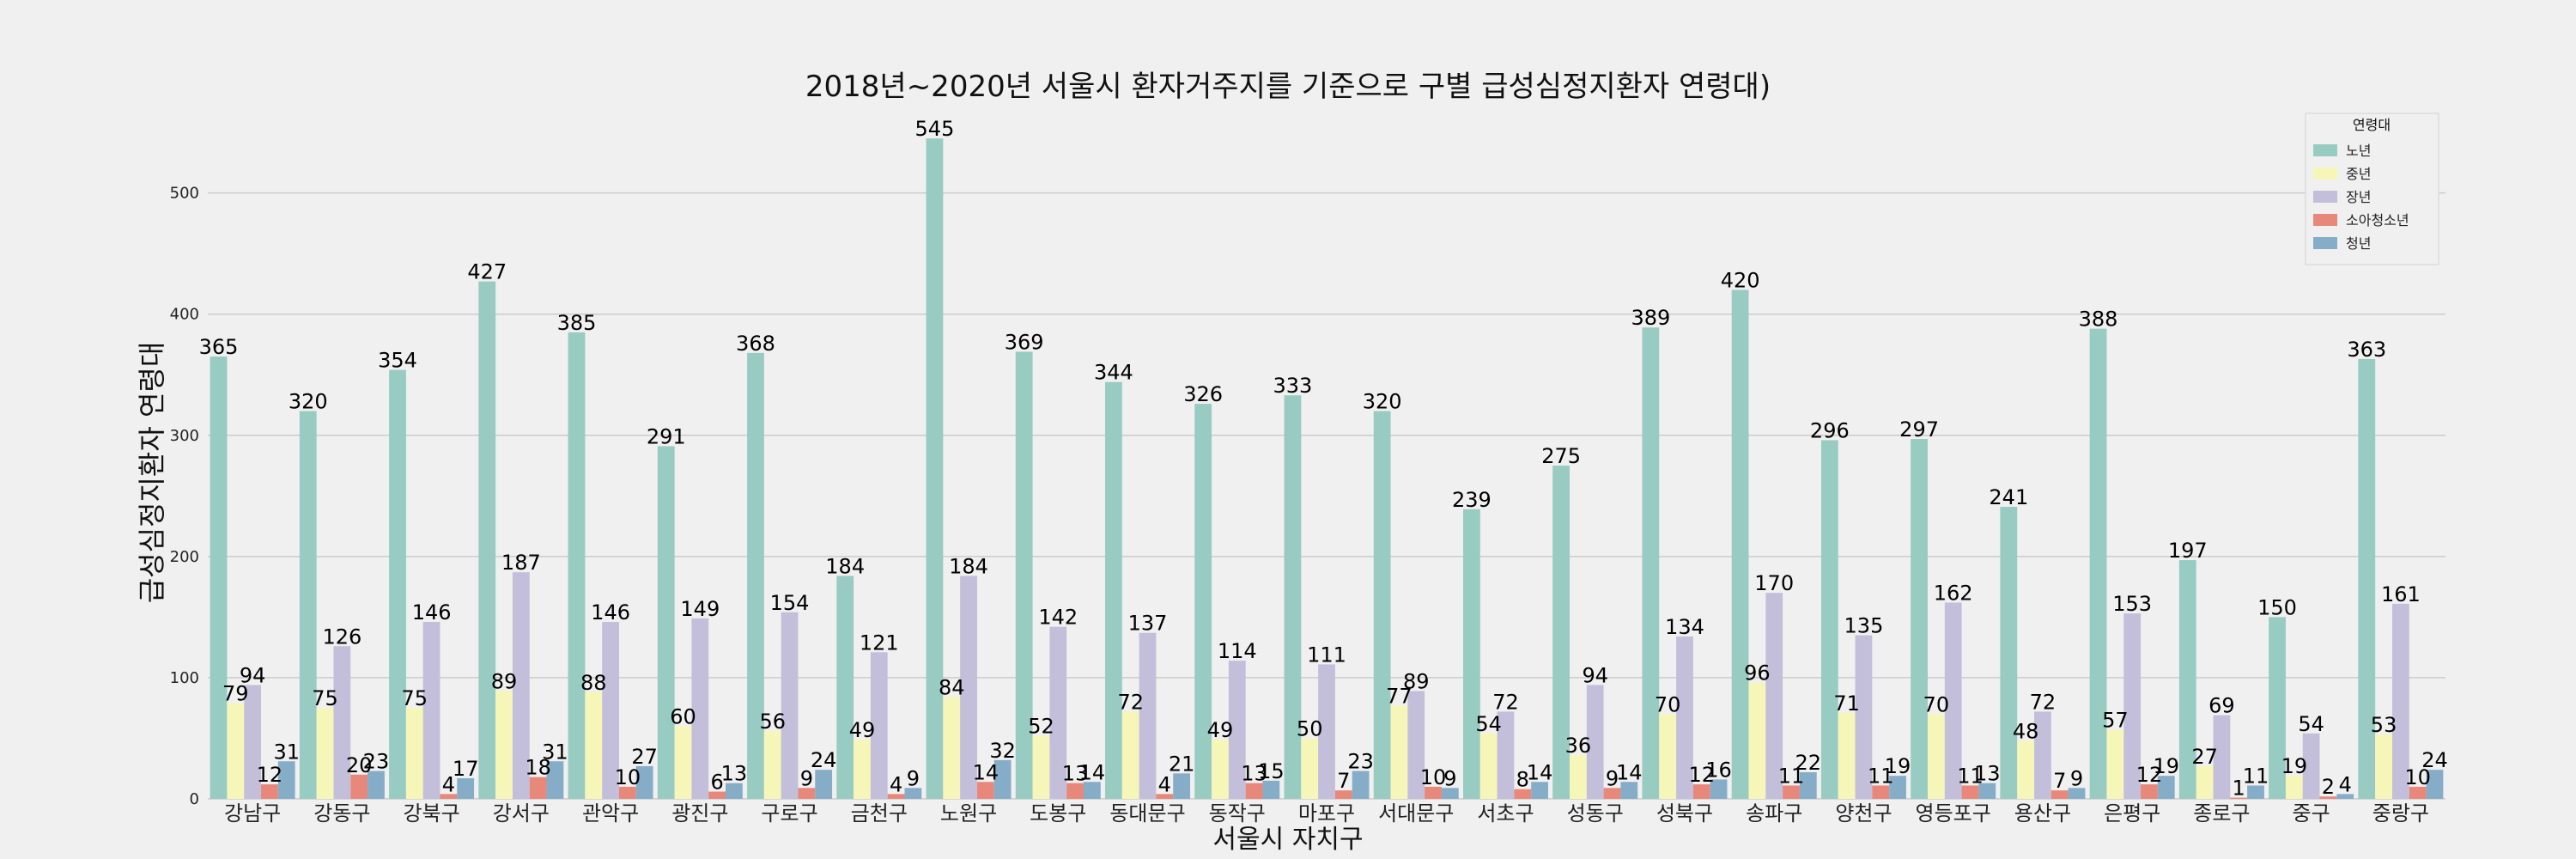 This screenshot has width=2576, height=859. Describe the element at coordinates (2358, 197) in the screenshot. I see `legend-entry: 장년` at that location.